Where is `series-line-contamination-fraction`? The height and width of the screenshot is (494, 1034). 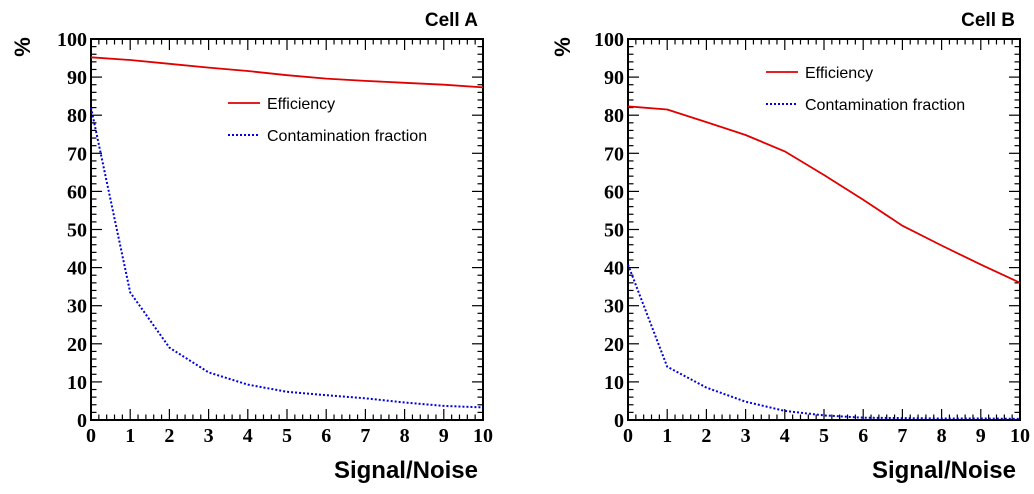 series-line-contamination-fraction is located at coordinates (824, 342).